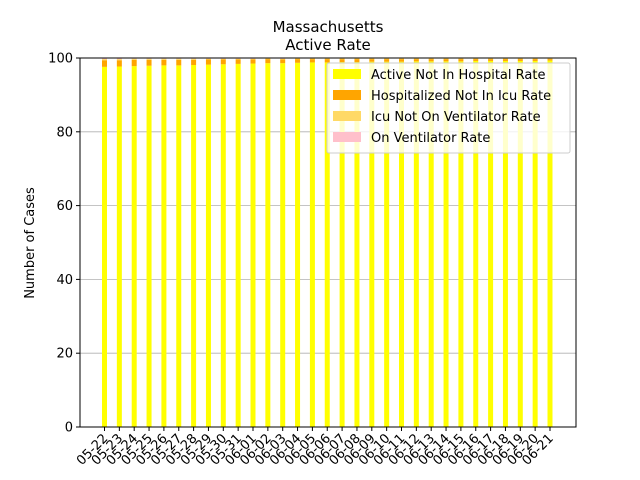  I want to click on legend-box, so click(448, 108).